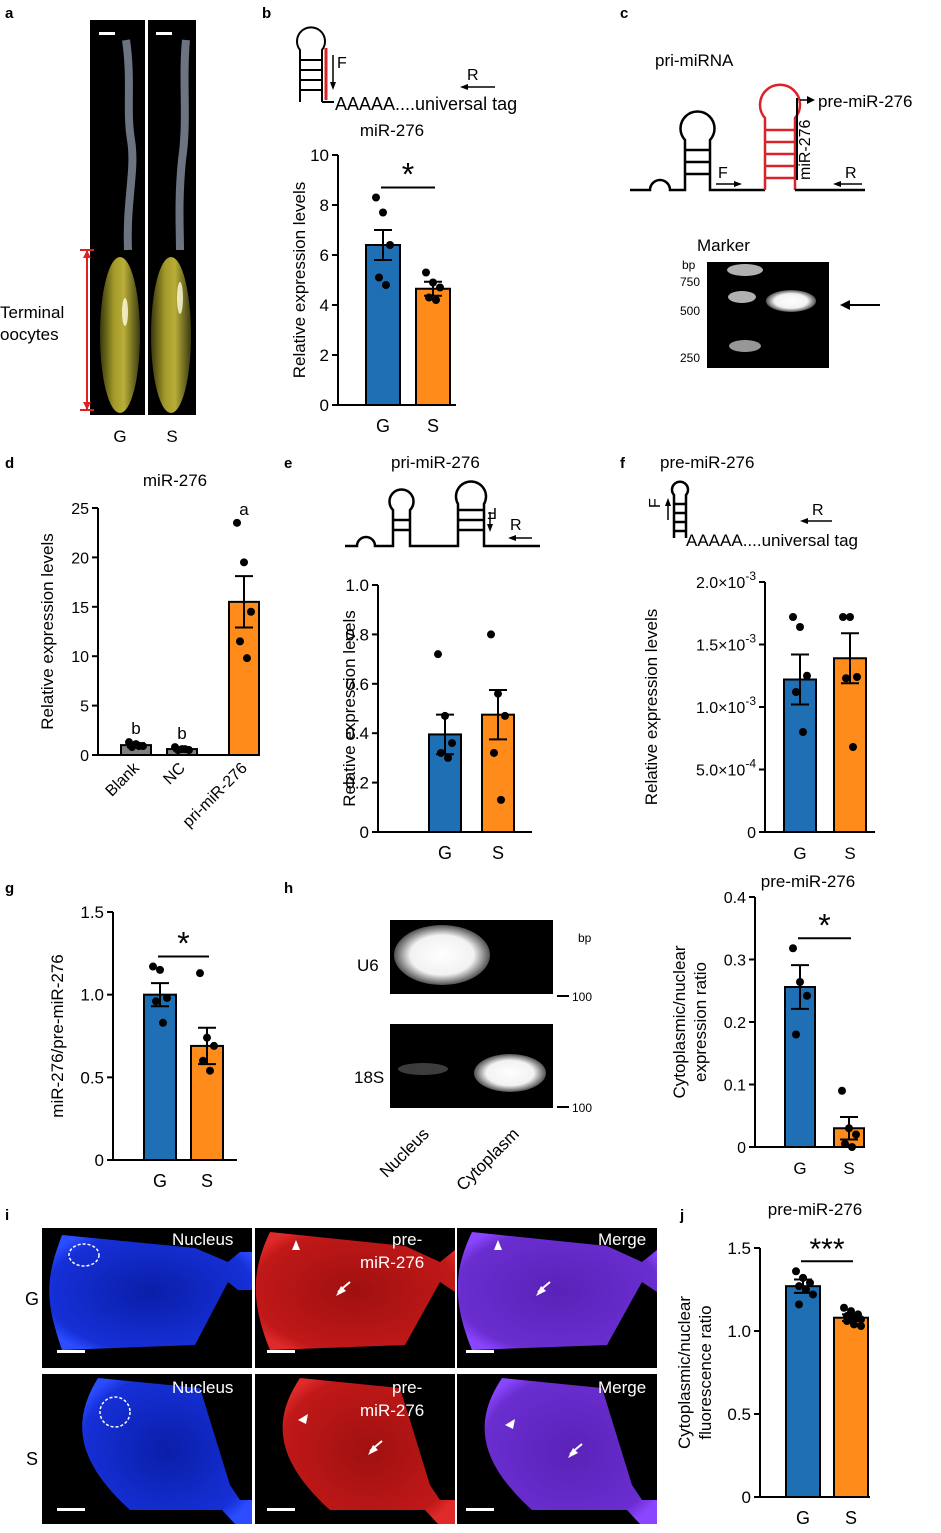  What do you see at coordinates (622, 1239) in the screenshot?
I see `i-col-merge-g: Merge` at bounding box center [622, 1239].